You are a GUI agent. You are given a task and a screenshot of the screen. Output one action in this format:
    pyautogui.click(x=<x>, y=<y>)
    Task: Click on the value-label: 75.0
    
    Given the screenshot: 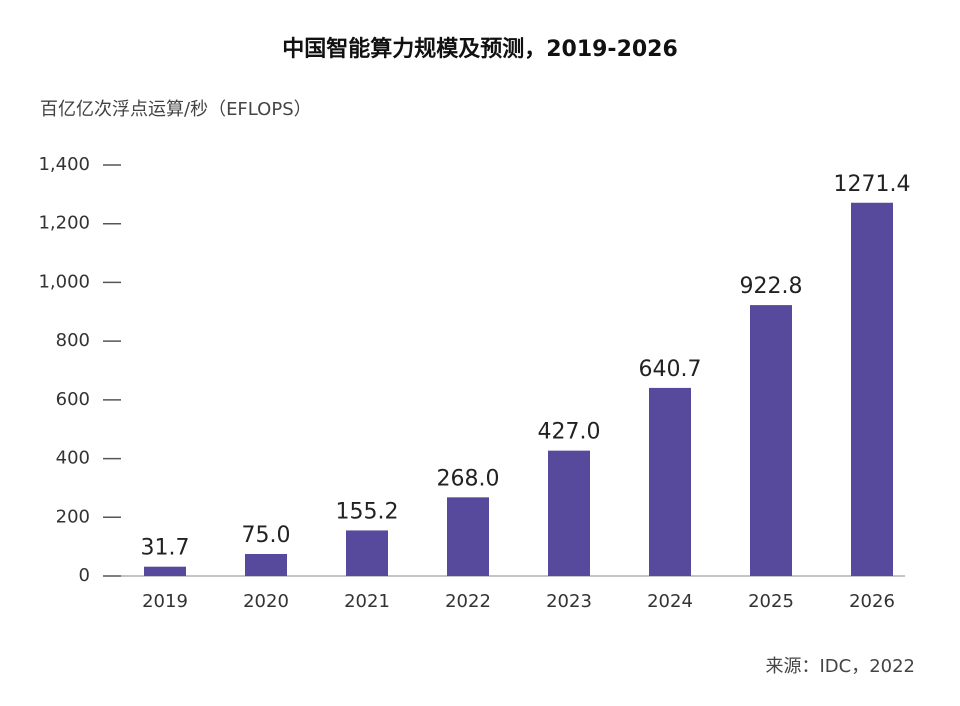 What is the action you would take?
    pyautogui.click(x=266, y=535)
    